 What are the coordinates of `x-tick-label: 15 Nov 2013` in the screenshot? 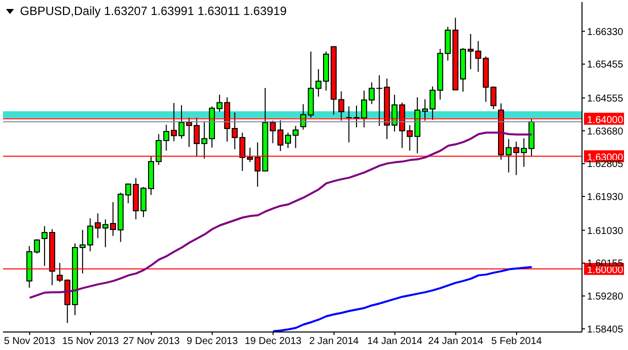 It's located at (91, 342).